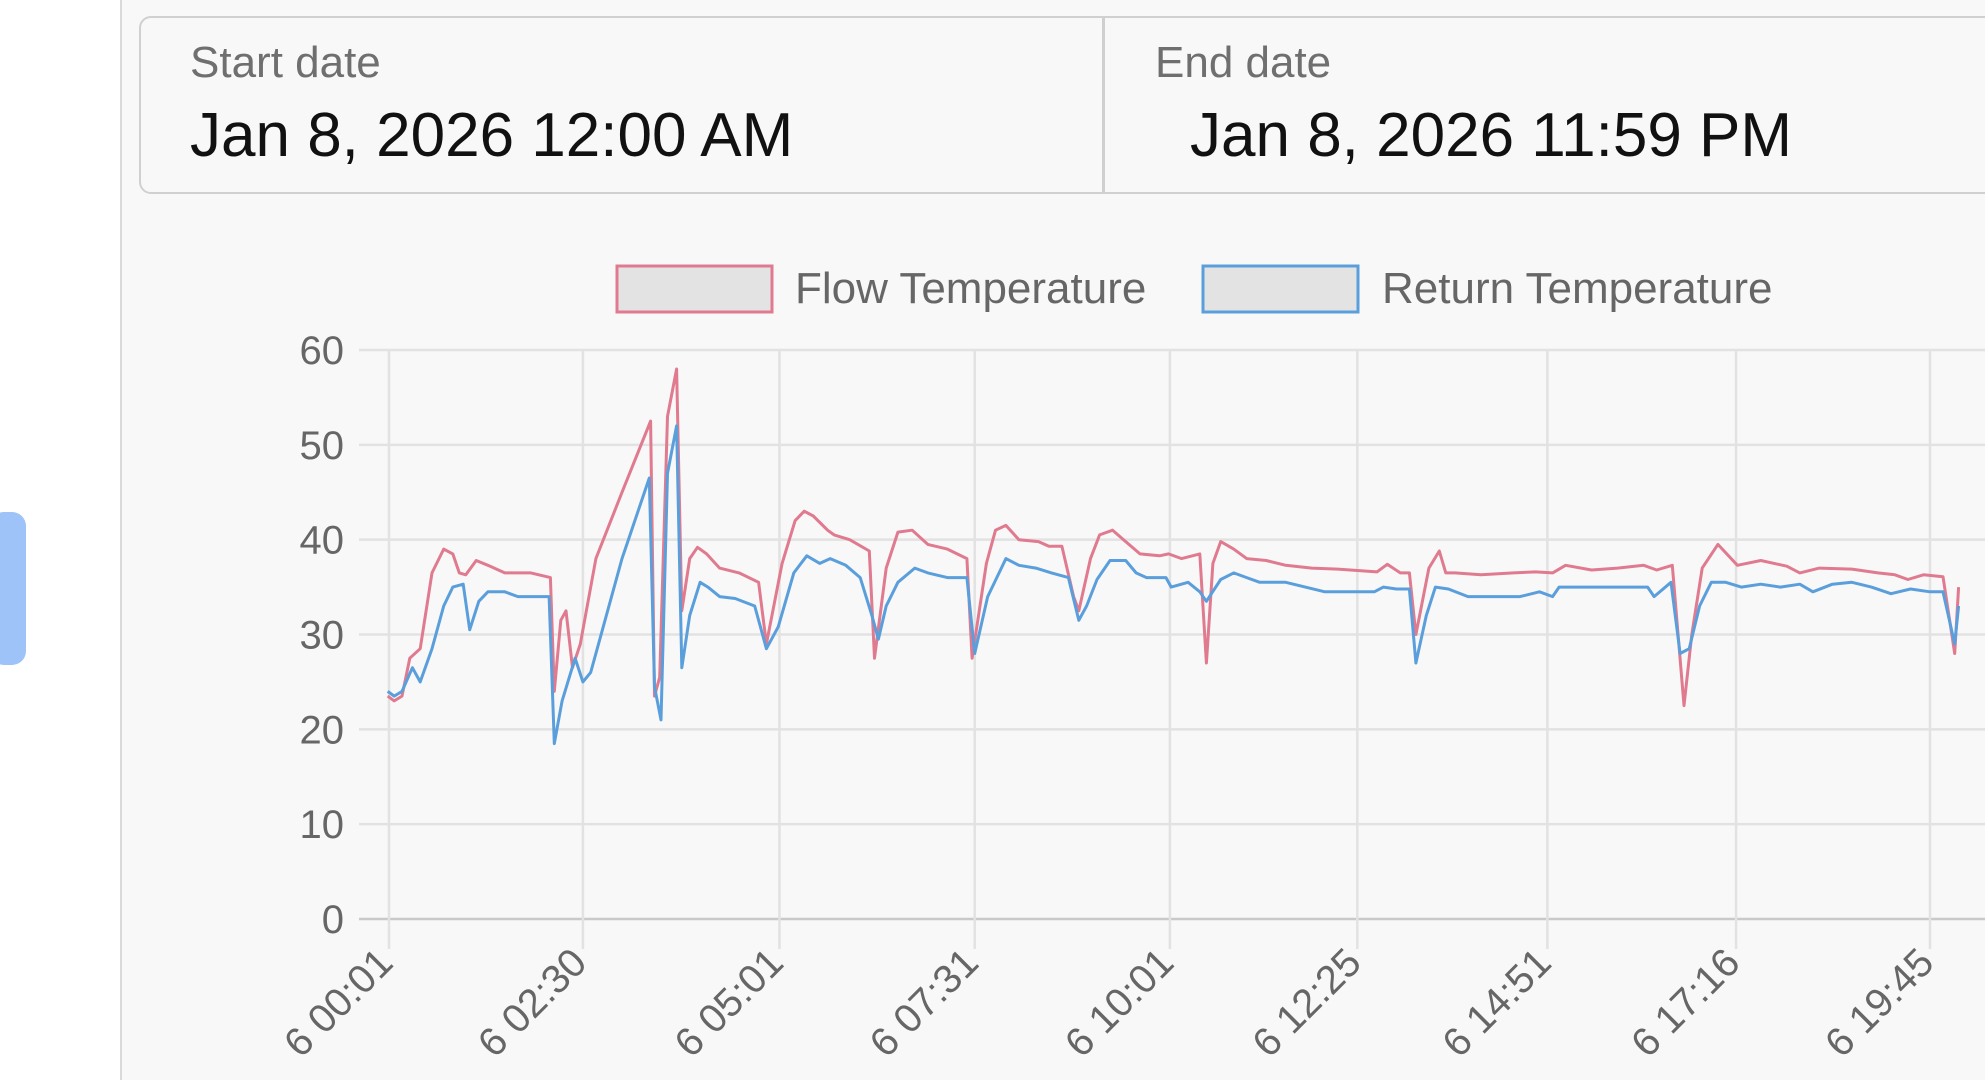  Describe the element at coordinates (1496, 1002) in the screenshot. I see `x-tick-label: 6 14:51` at that location.